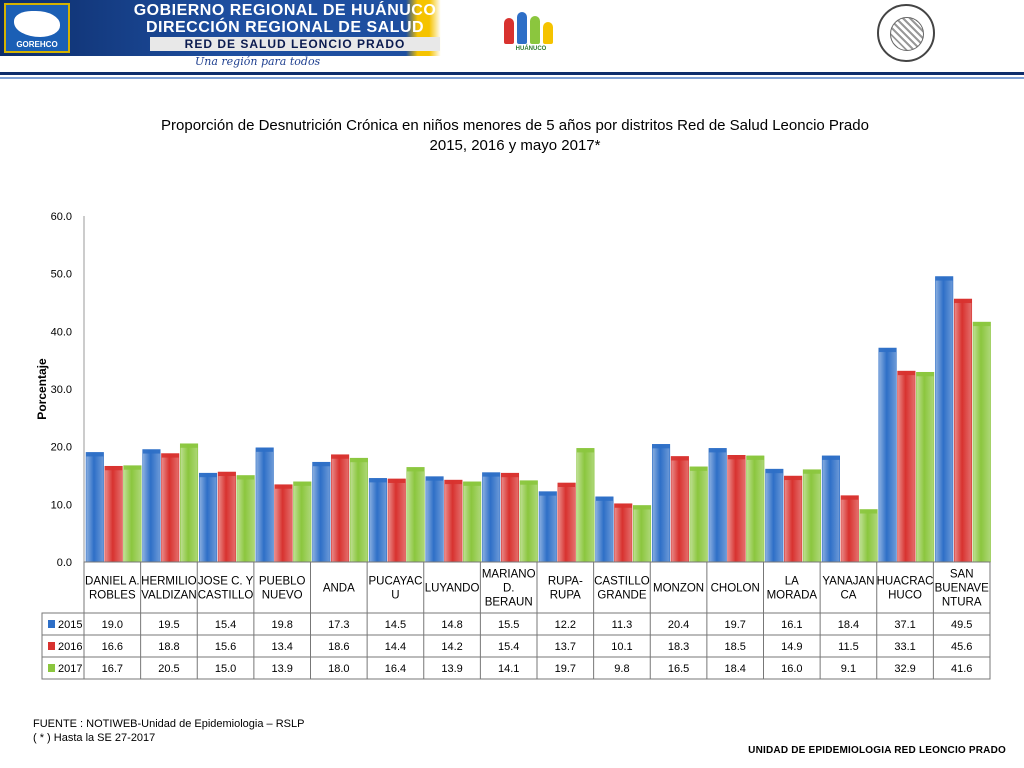 Image resolution: width=1024 pixels, height=768 pixels. Describe the element at coordinates (282, 582) in the screenshot. I see `category-label: PUEBLO` at that location.